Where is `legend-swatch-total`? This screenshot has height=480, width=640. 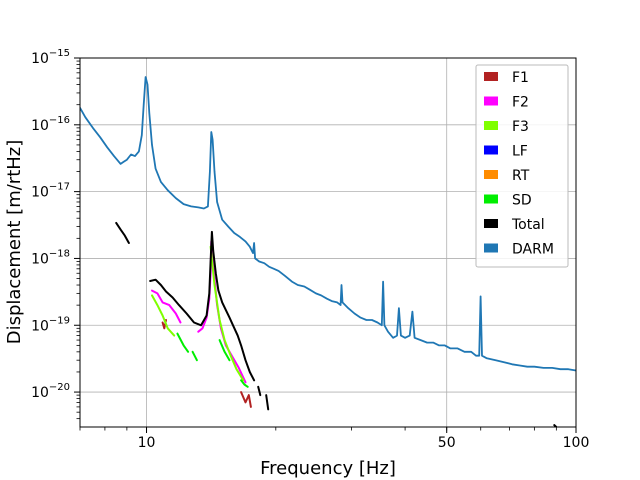
legend-swatch-total is located at coordinates (491, 223).